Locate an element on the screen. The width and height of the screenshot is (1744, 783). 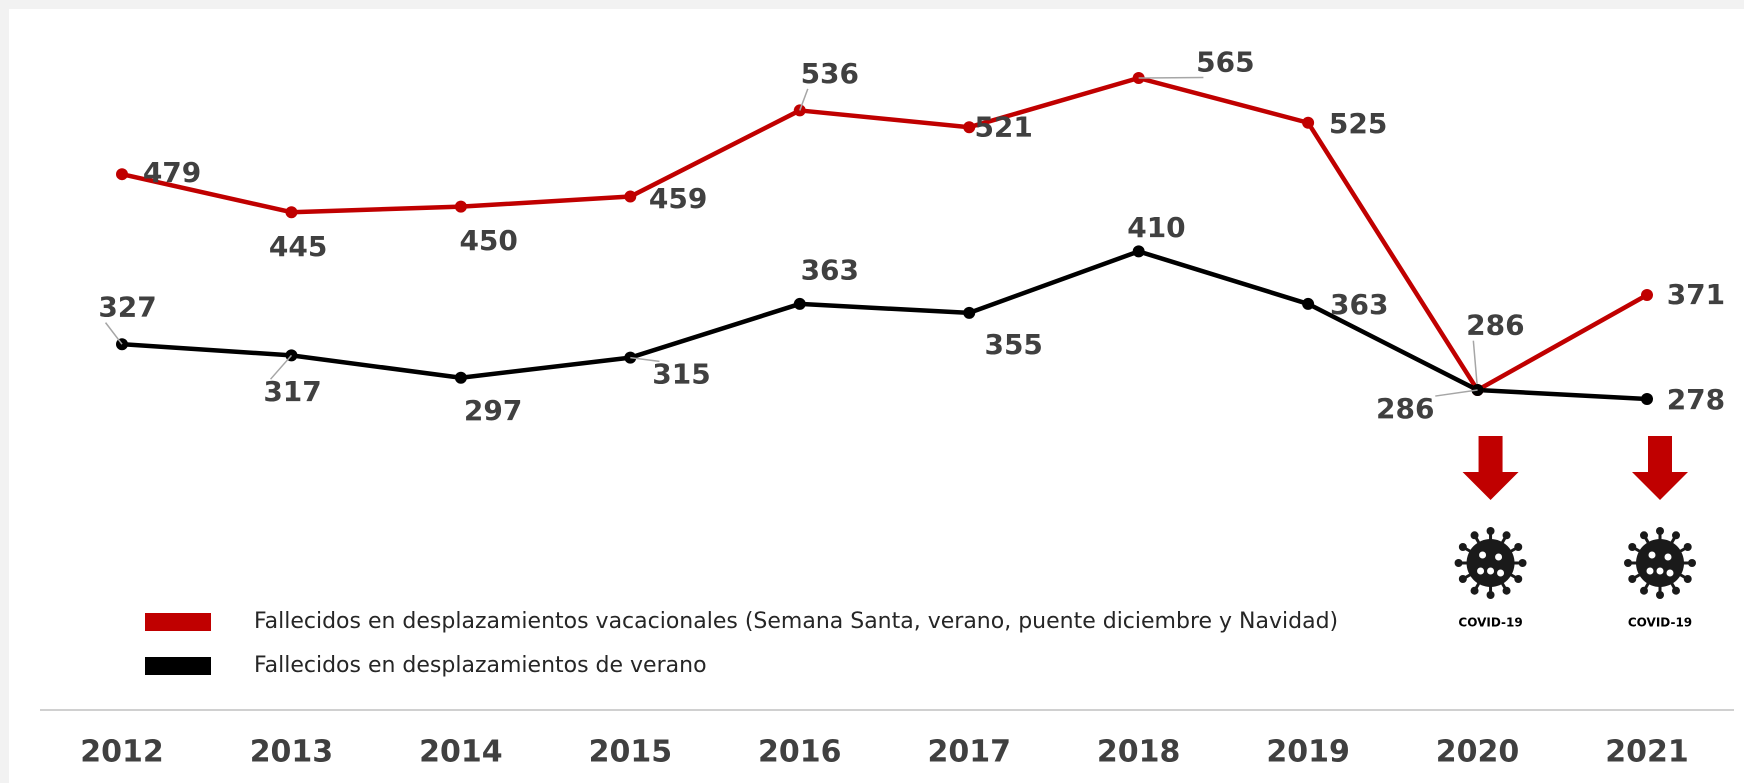
x-tick-label: 2018 is located at coordinates (1139, 752).